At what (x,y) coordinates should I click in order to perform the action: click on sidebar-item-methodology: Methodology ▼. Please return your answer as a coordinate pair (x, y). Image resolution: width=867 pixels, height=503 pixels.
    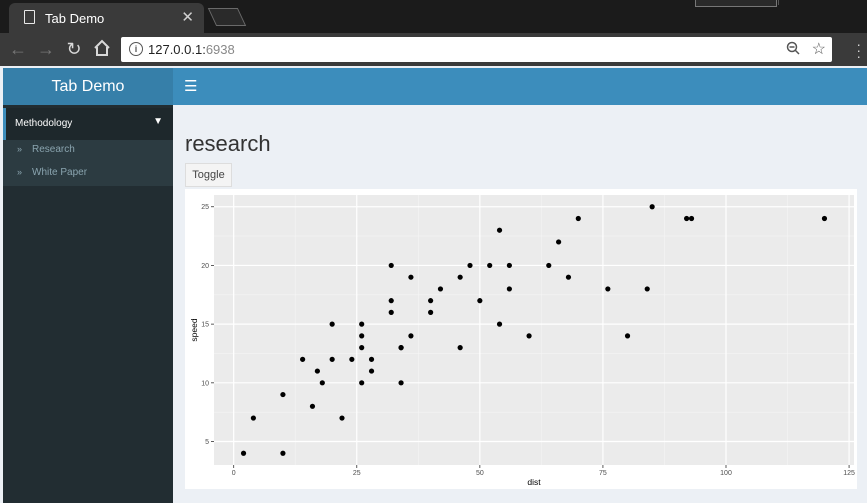
    Looking at the image, I should click on (88, 124).